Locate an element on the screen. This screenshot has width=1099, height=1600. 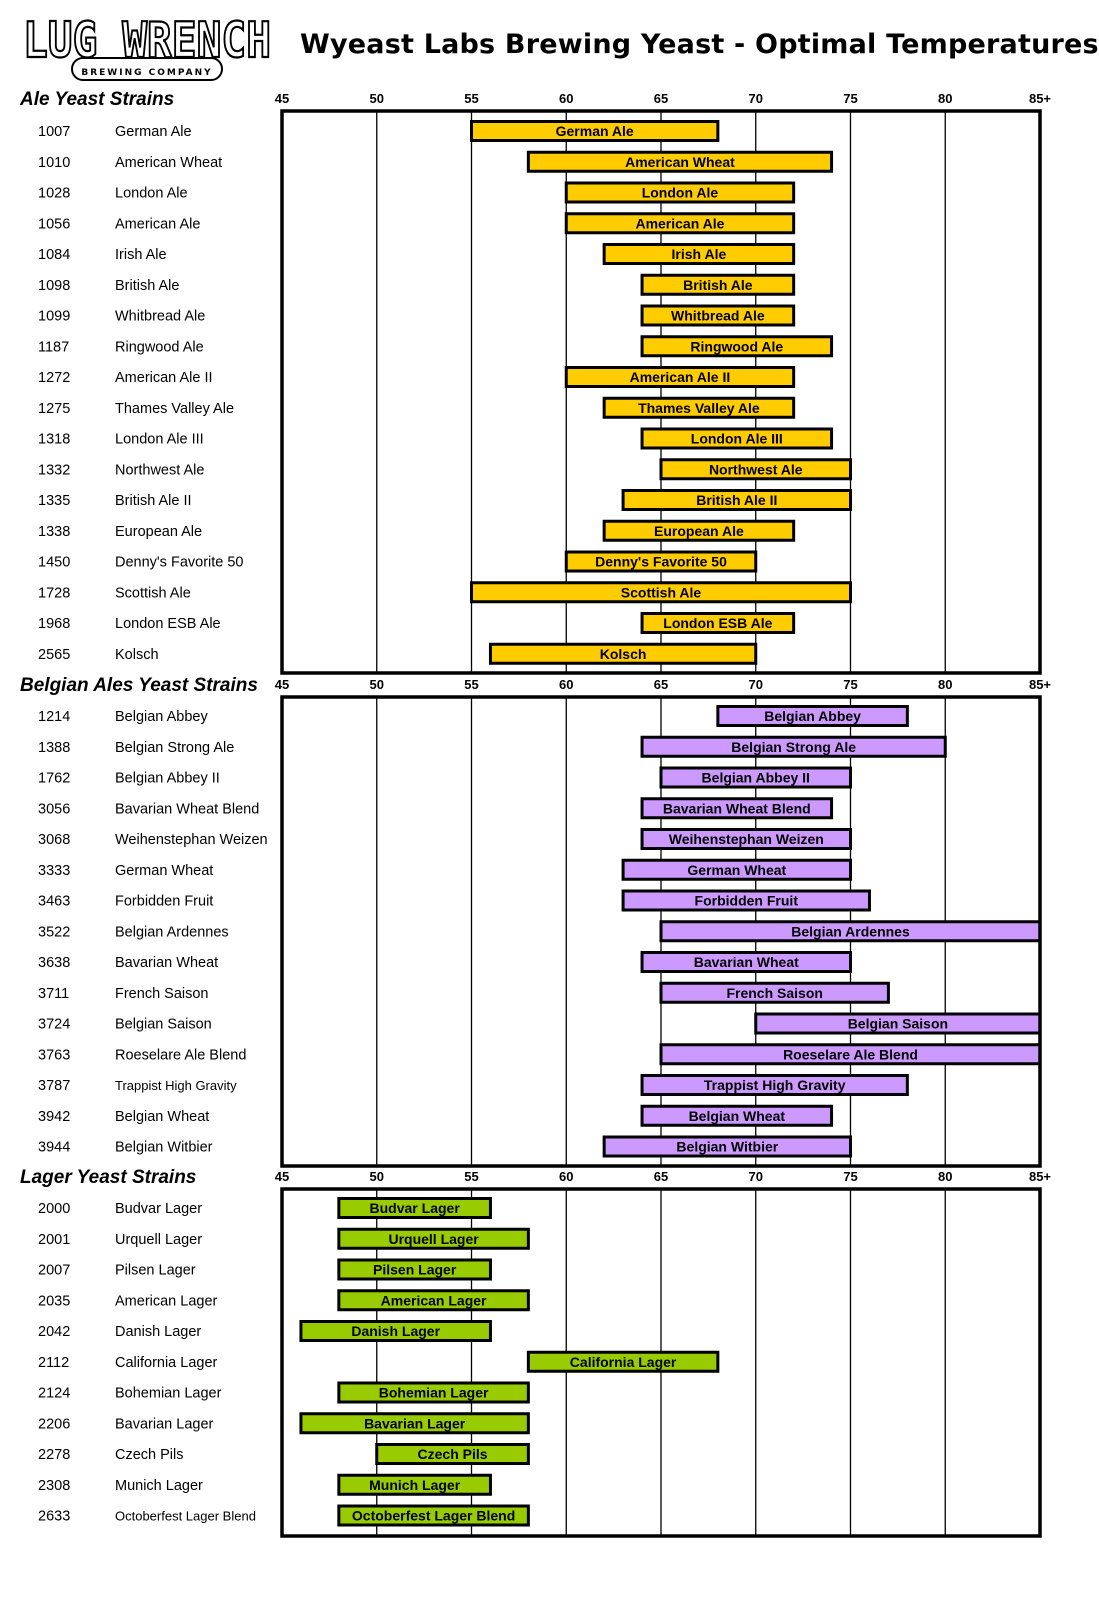
bar-label: London ESB Ale is located at coordinates (717, 623).